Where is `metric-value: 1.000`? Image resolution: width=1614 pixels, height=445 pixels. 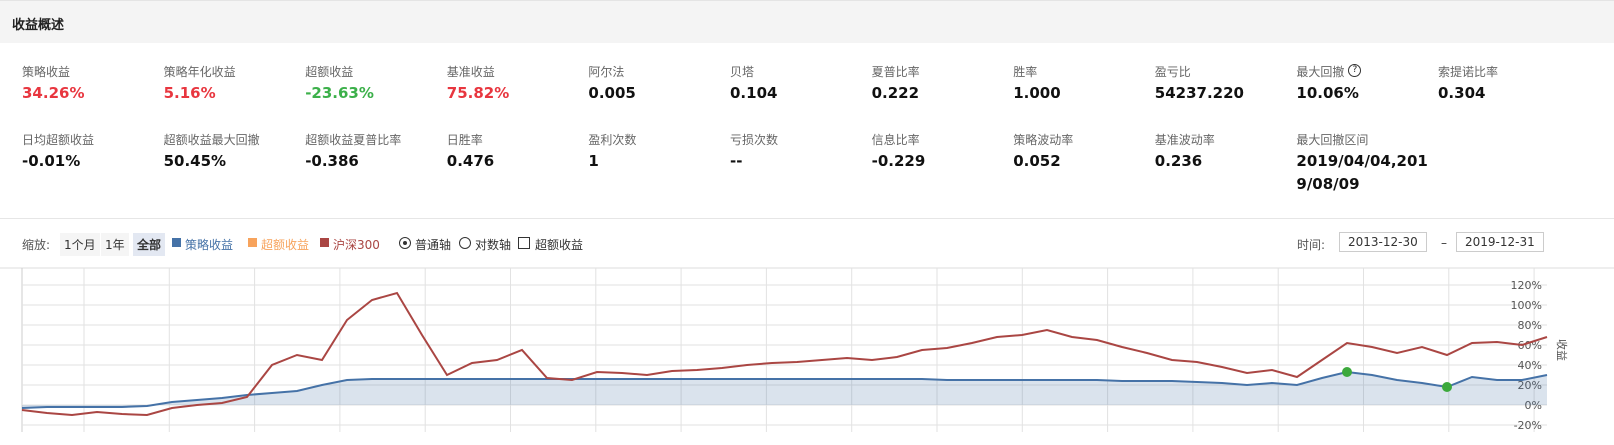
metric-value: 1.000 is located at coordinates (1037, 93).